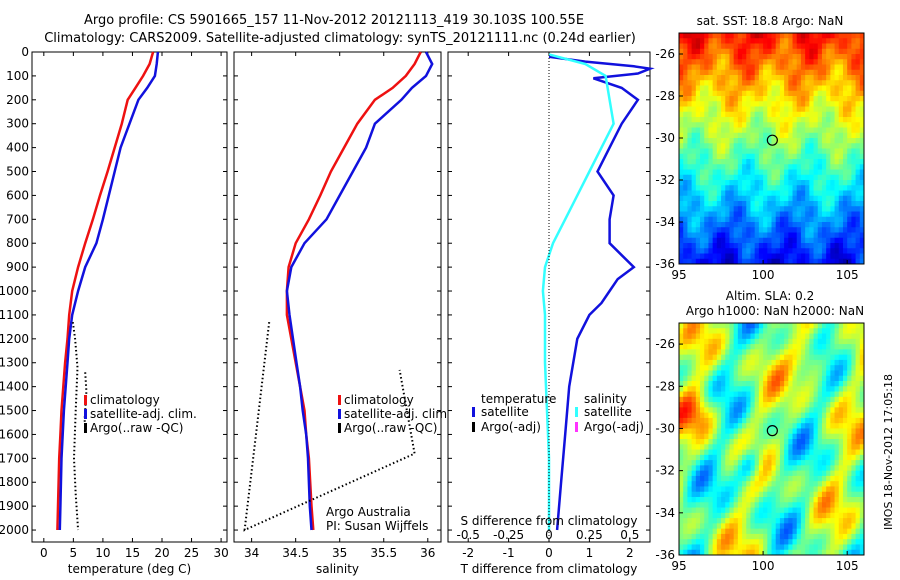  I want to click on legend-swatch, so click(473, 412).